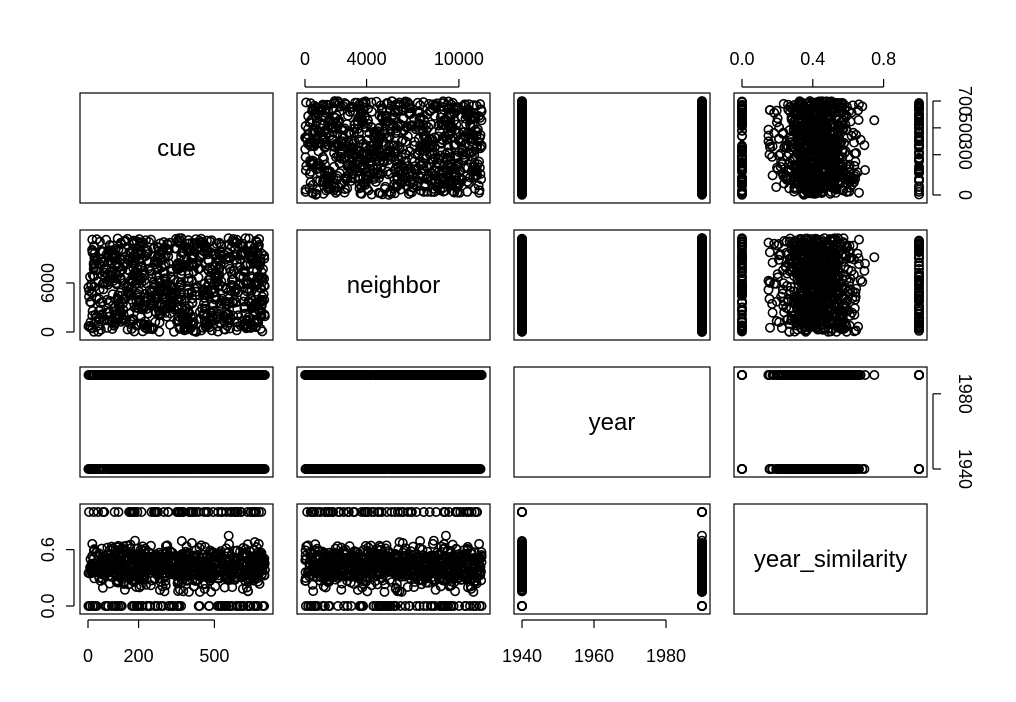  I want to click on variable-label-neighbor: neighbor, so click(393, 285).